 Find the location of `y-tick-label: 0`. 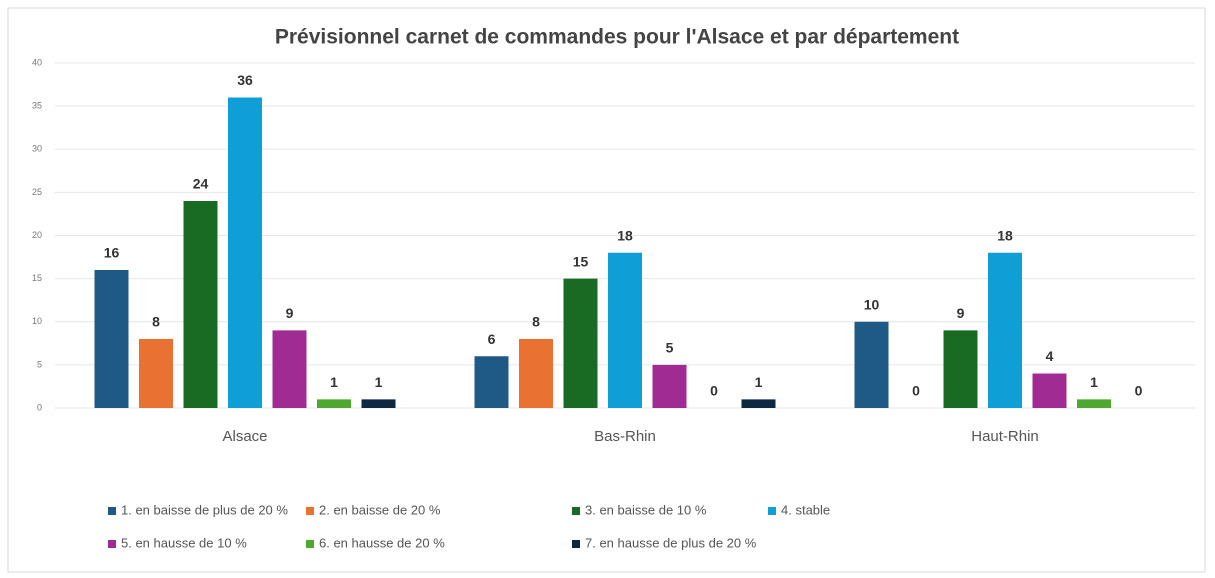

y-tick-label: 0 is located at coordinates (39, 407).